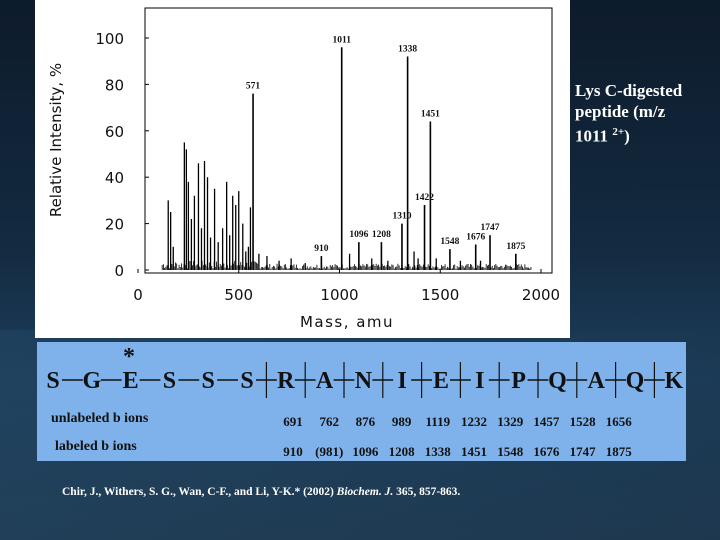  Describe the element at coordinates (449, 242) in the screenshot. I see `peak-label: 1548` at that location.